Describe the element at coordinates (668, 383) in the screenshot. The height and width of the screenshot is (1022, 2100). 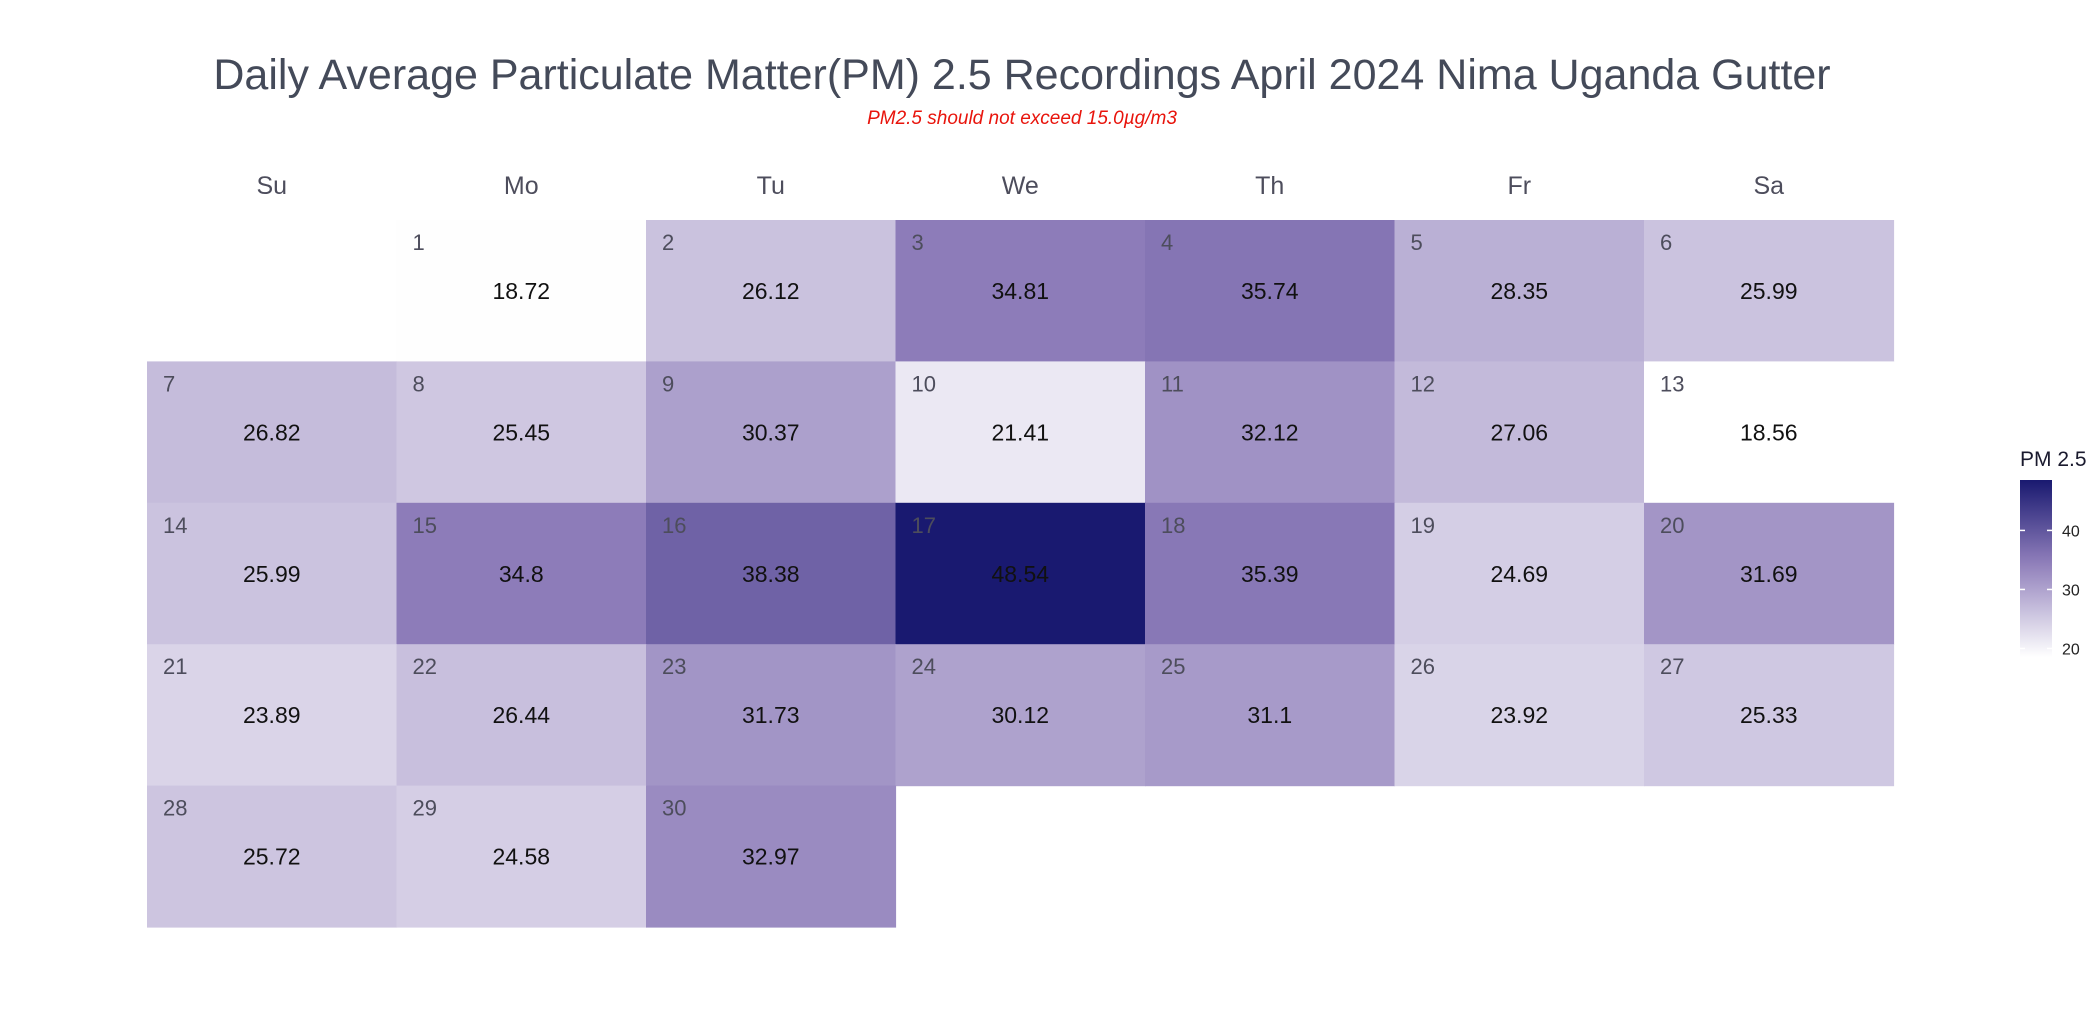
I see `day-number: 9` at that location.